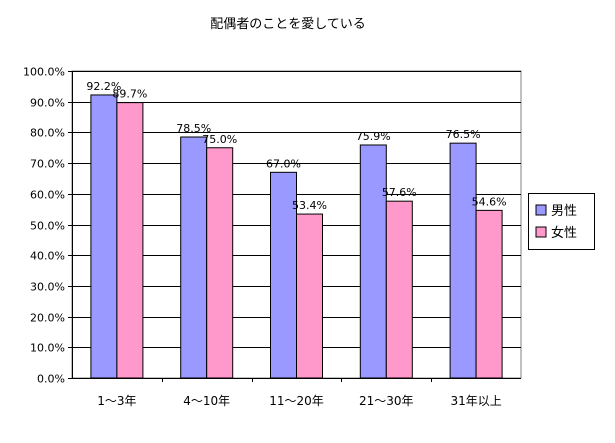 The image size is (615, 443). I want to click on x-tick-label: 4〜10年, so click(206, 401).